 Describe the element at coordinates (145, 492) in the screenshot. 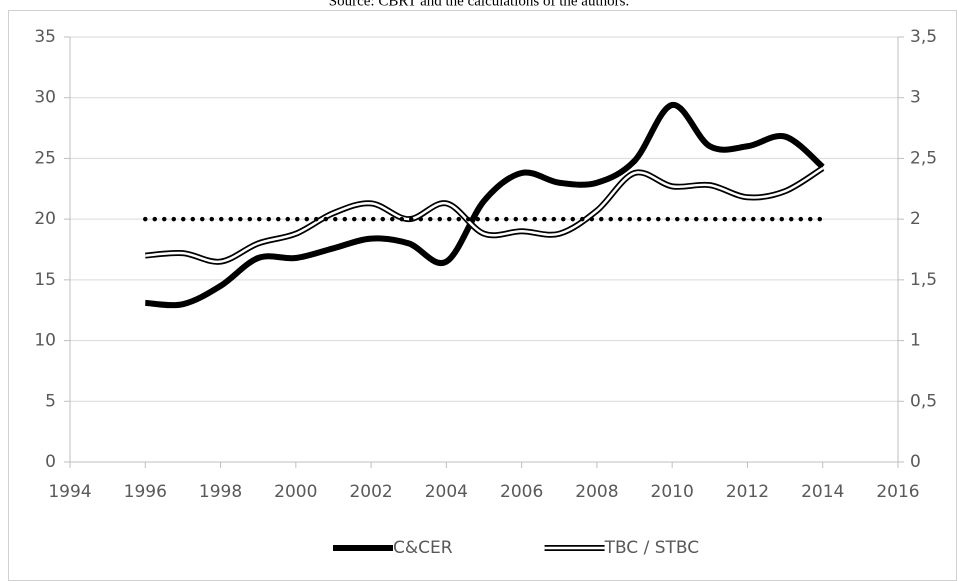

I see `x-tick-label: 1996` at that location.